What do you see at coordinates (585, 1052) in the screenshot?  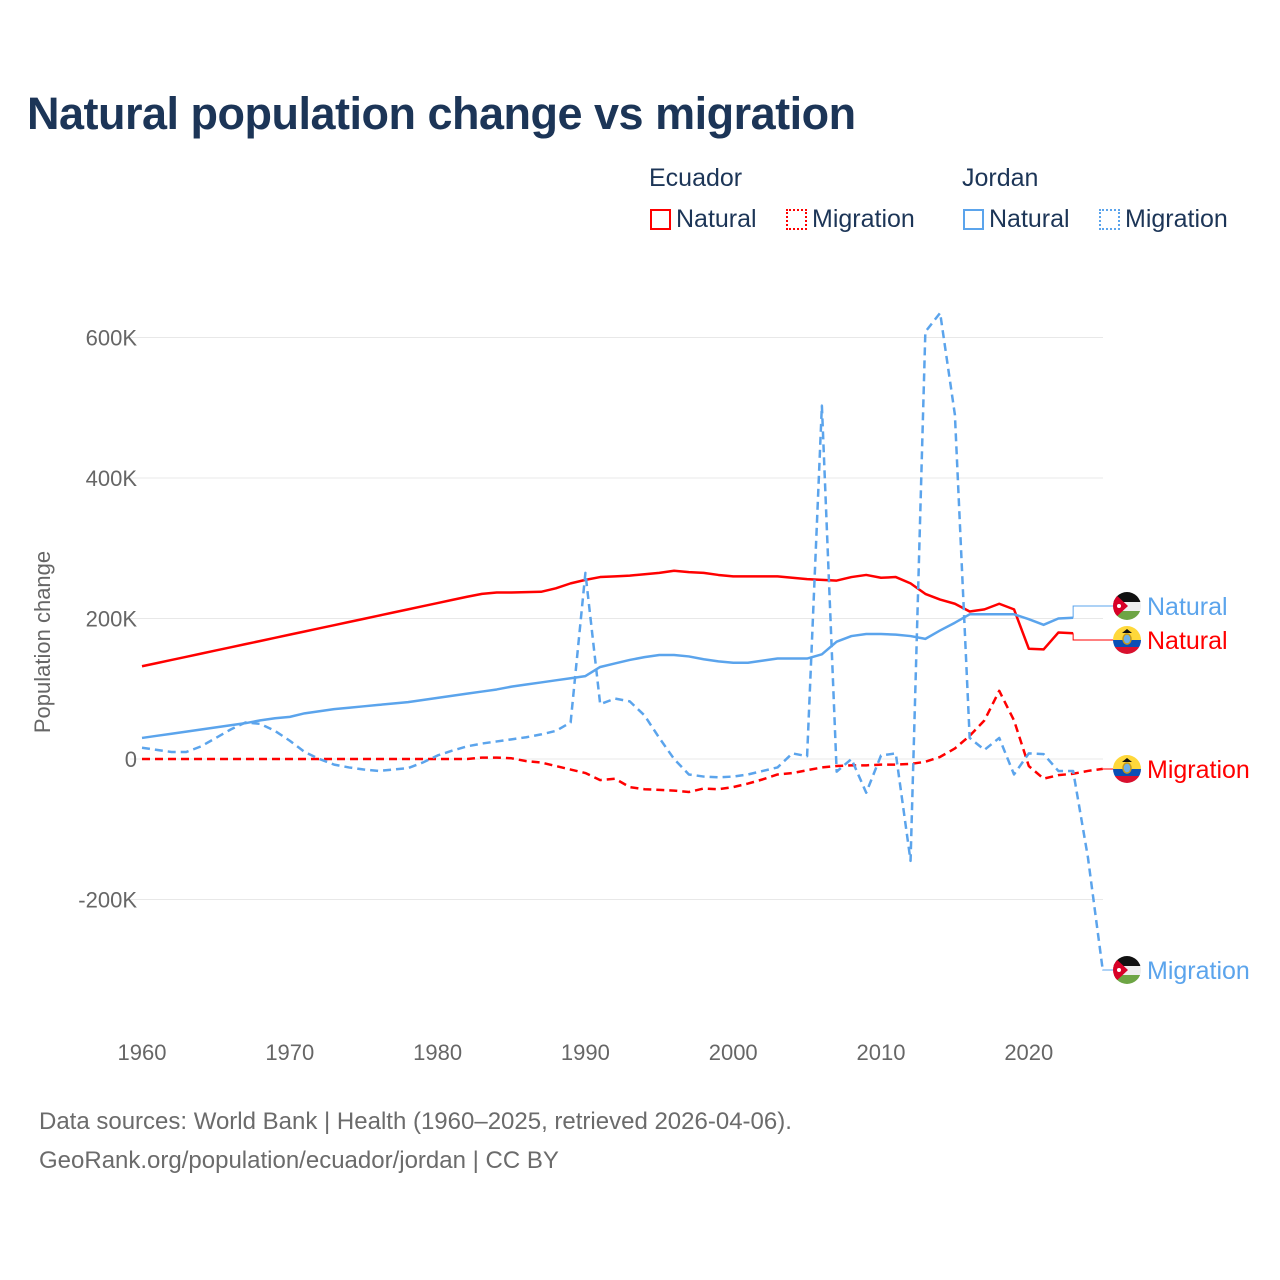 I see `x-tick-label: 1990` at bounding box center [585, 1052].